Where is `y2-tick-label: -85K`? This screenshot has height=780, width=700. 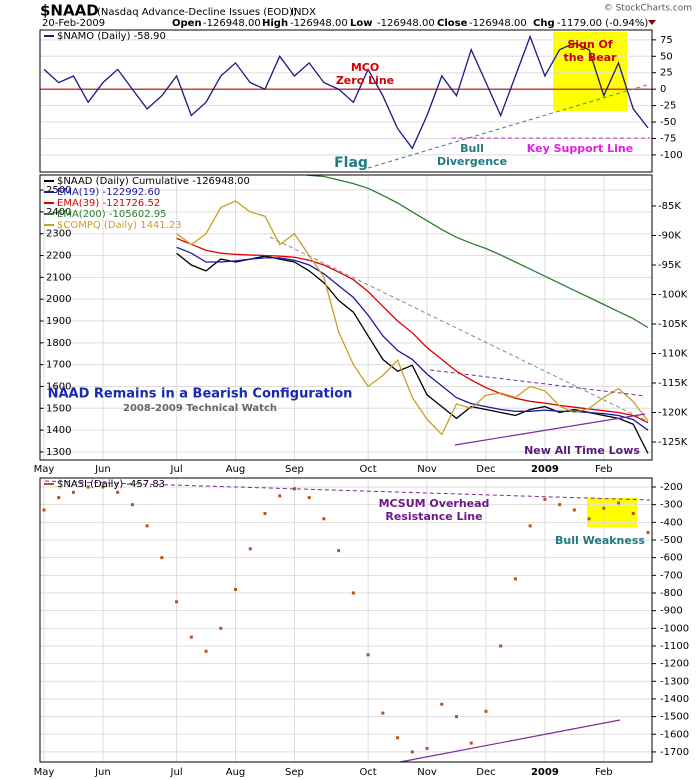 y2-tick-label: -85K is located at coordinates (669, 206).